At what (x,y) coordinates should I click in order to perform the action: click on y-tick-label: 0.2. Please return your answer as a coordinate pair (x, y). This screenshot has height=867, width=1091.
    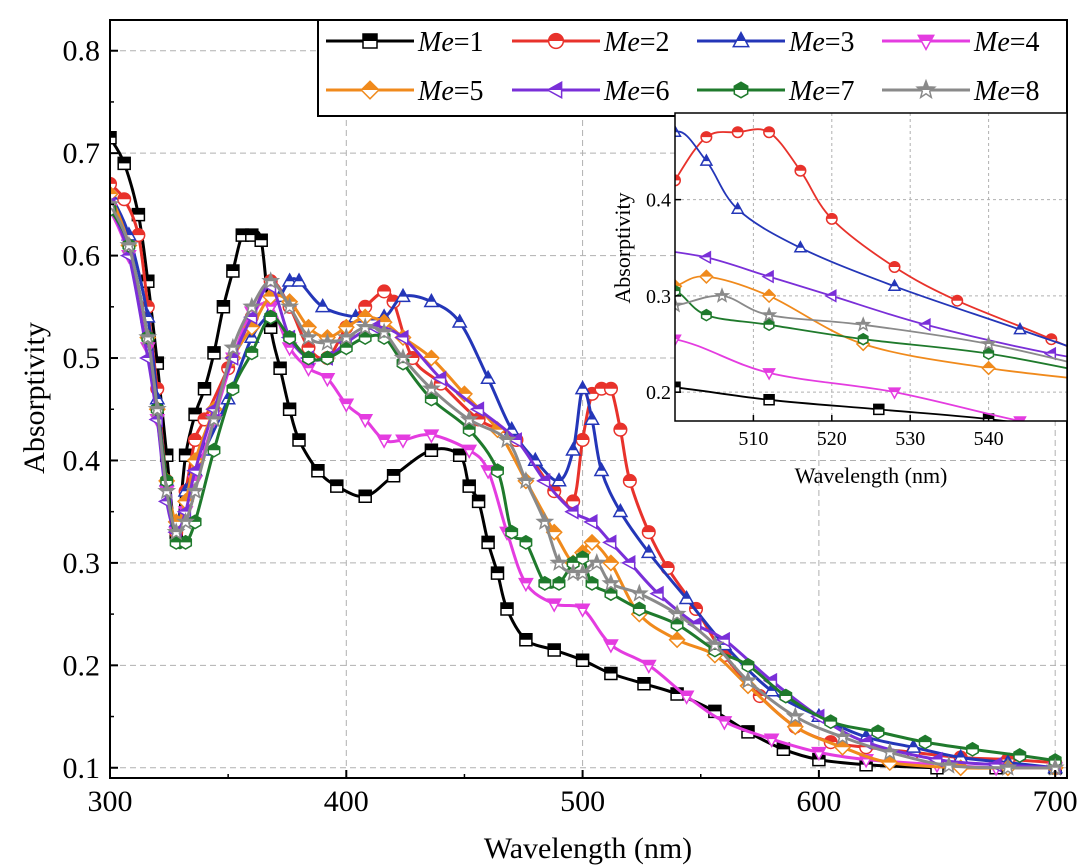
    Looking at the image, I should click on (82, 665).